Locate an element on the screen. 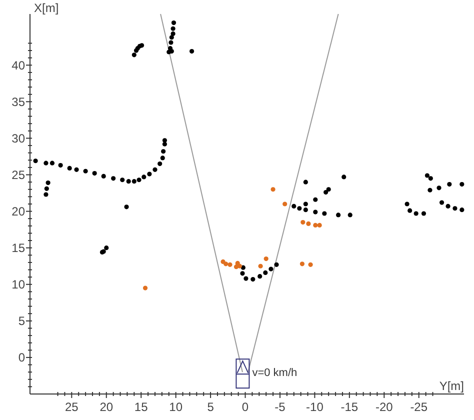 The height and width of the screenshot is (420, 474). y-axis-title: X[m] is located at coordinates (46, 8).